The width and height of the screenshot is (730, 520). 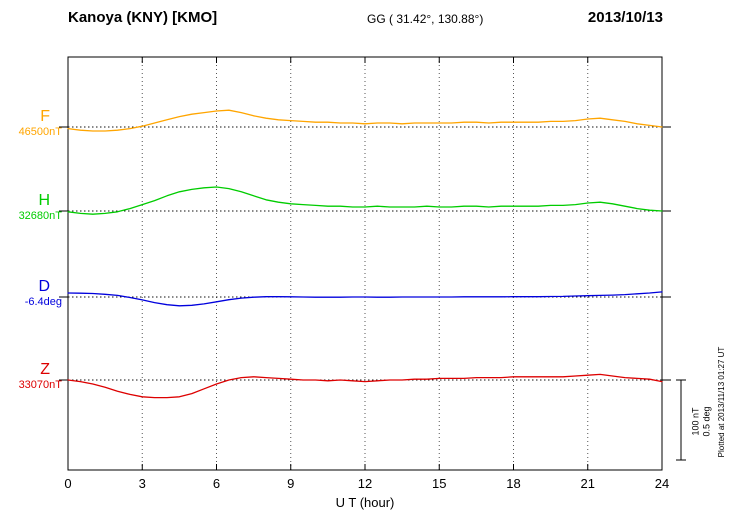 I want to click on series-name-d: D, so click(x=44, y=286).